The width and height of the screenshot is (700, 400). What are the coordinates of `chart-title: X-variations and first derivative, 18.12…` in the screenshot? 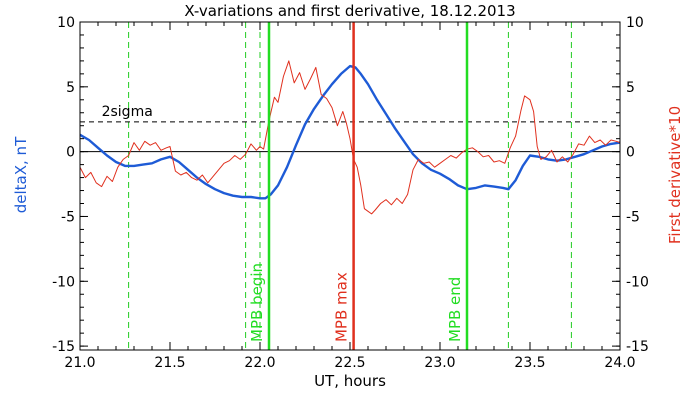 It's located at (350, 11).